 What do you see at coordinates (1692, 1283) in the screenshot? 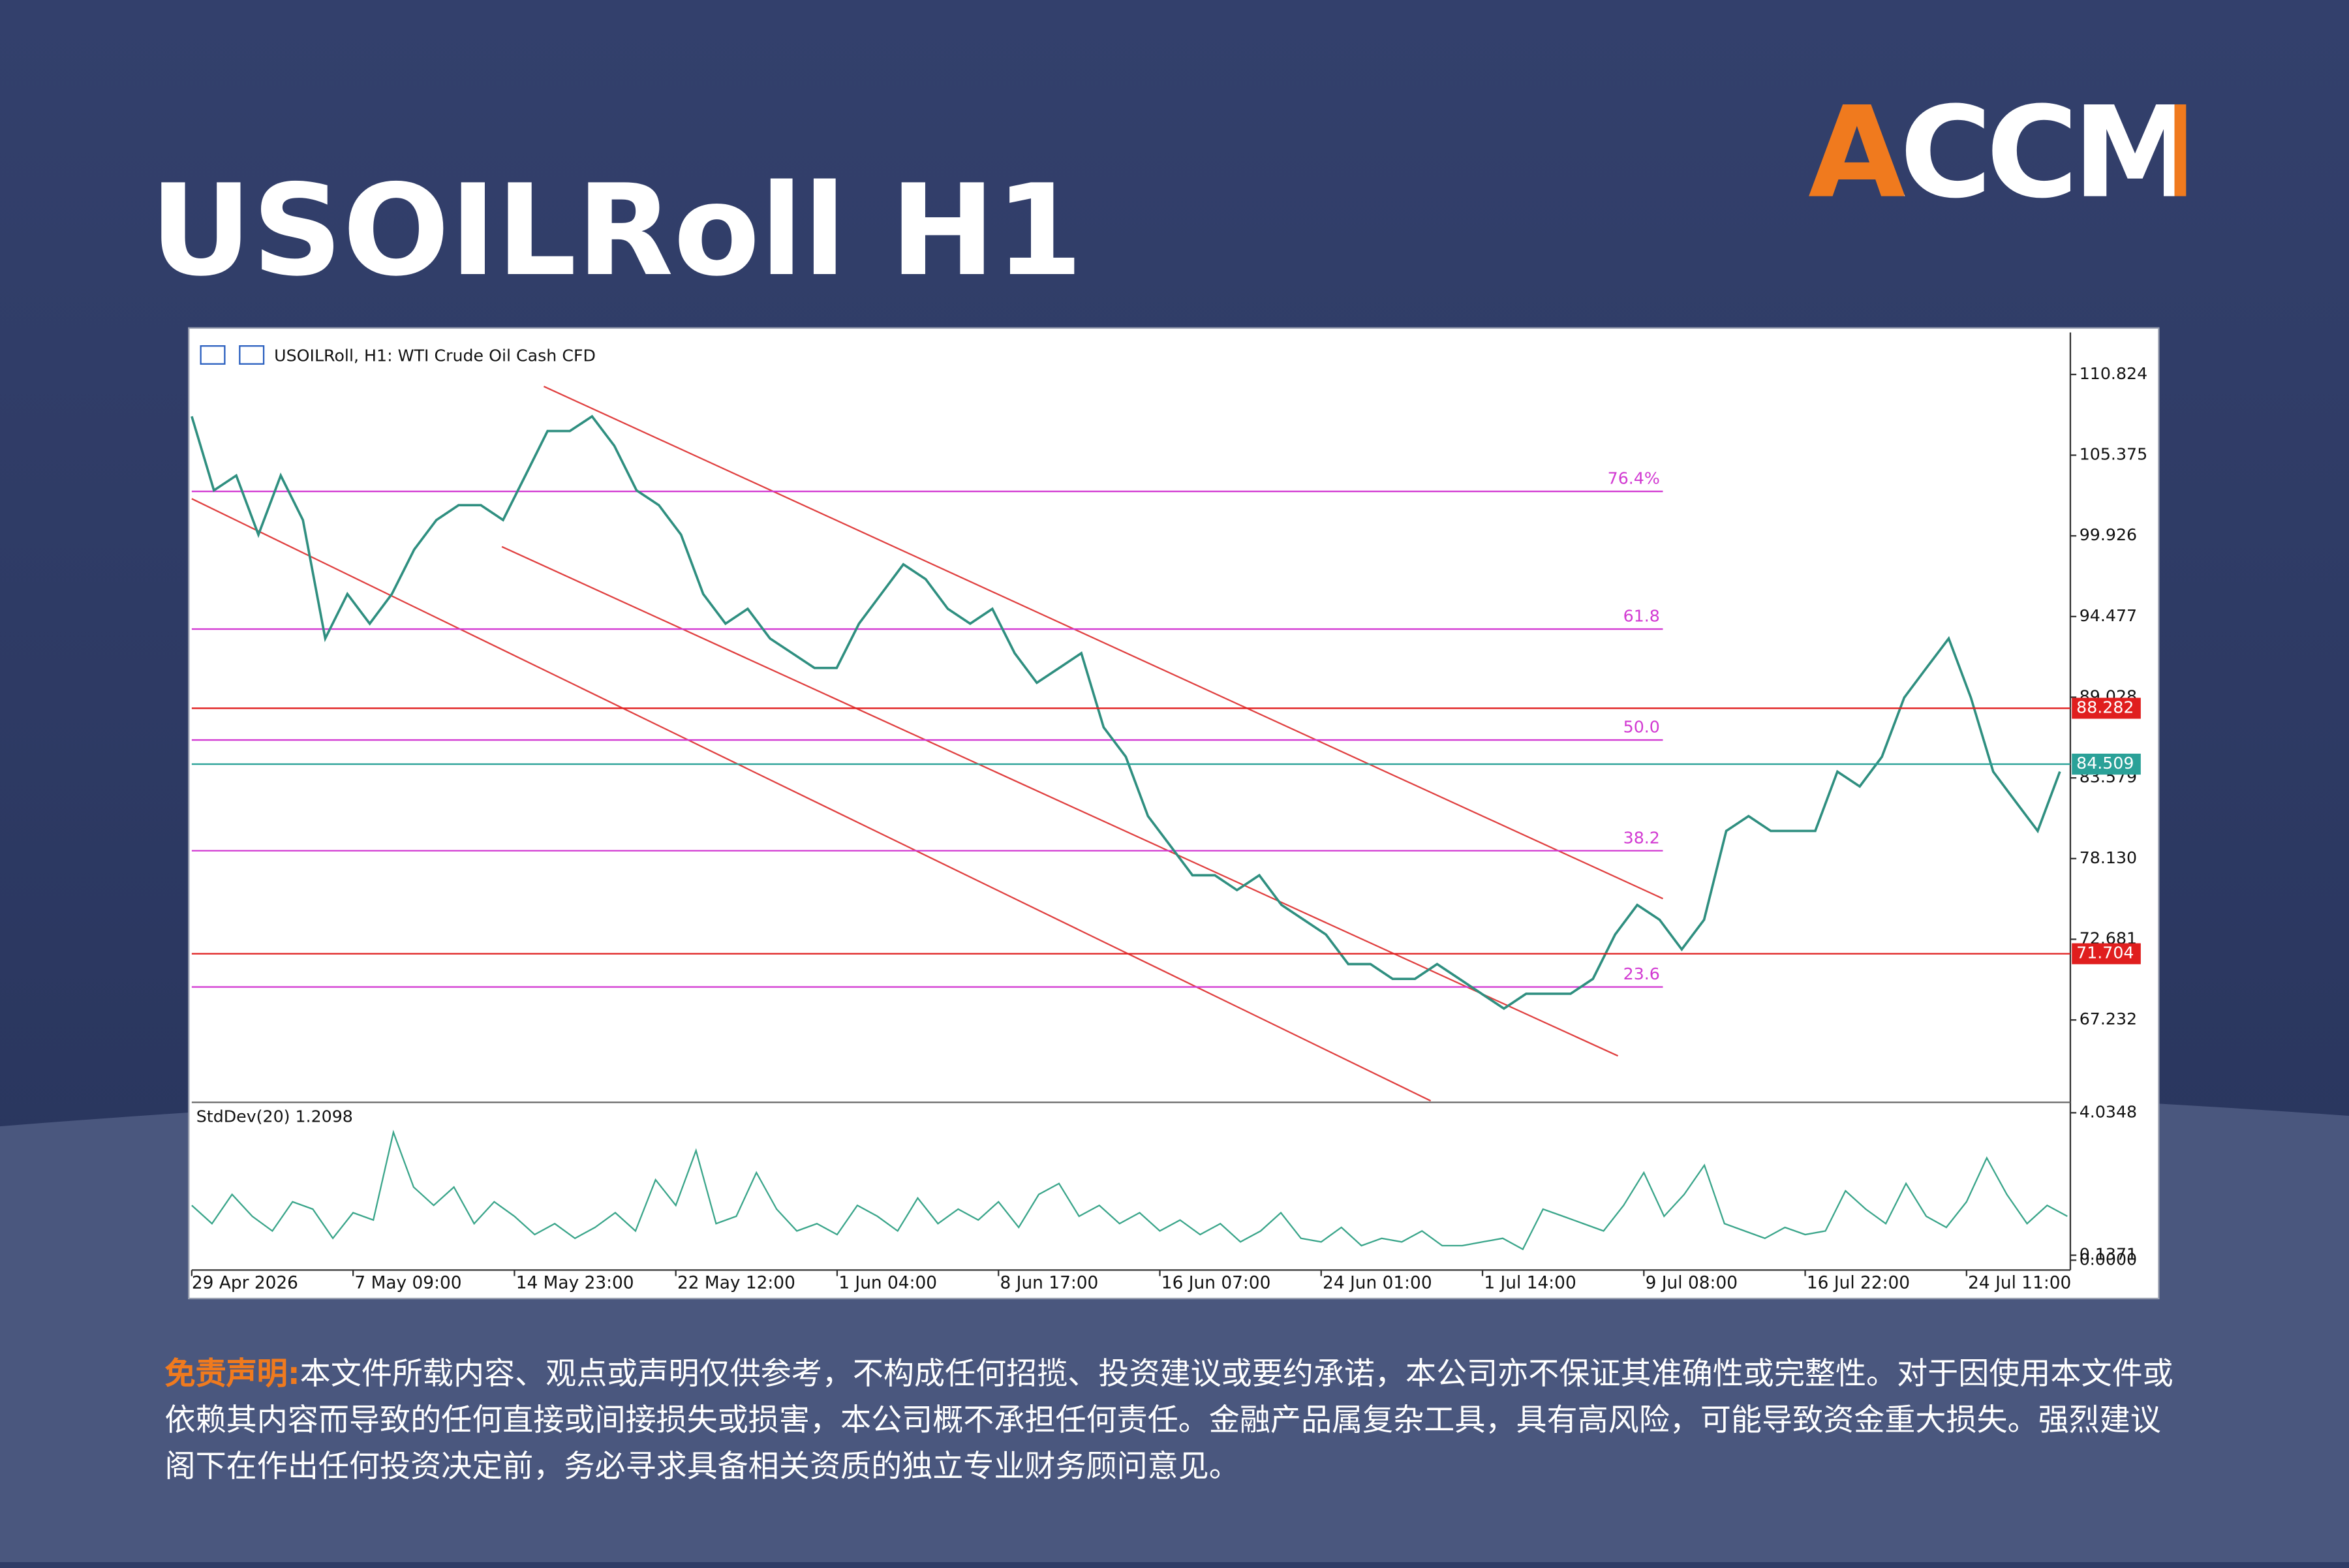
I see `x-tick-label: 9 Jul 08:00` at bounding box center [1692, 1283].